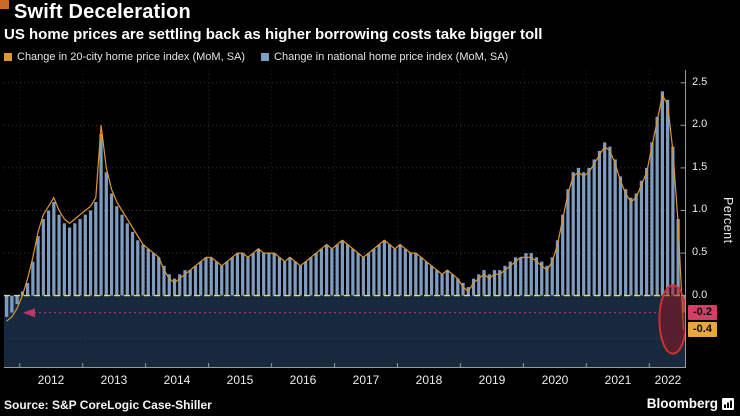 The image size is (740, 416). What do you see at coordinates (700, 82) in the screenshot?
I see `y-axis-tick-label: 2.5` at bounding box center [700, 82].